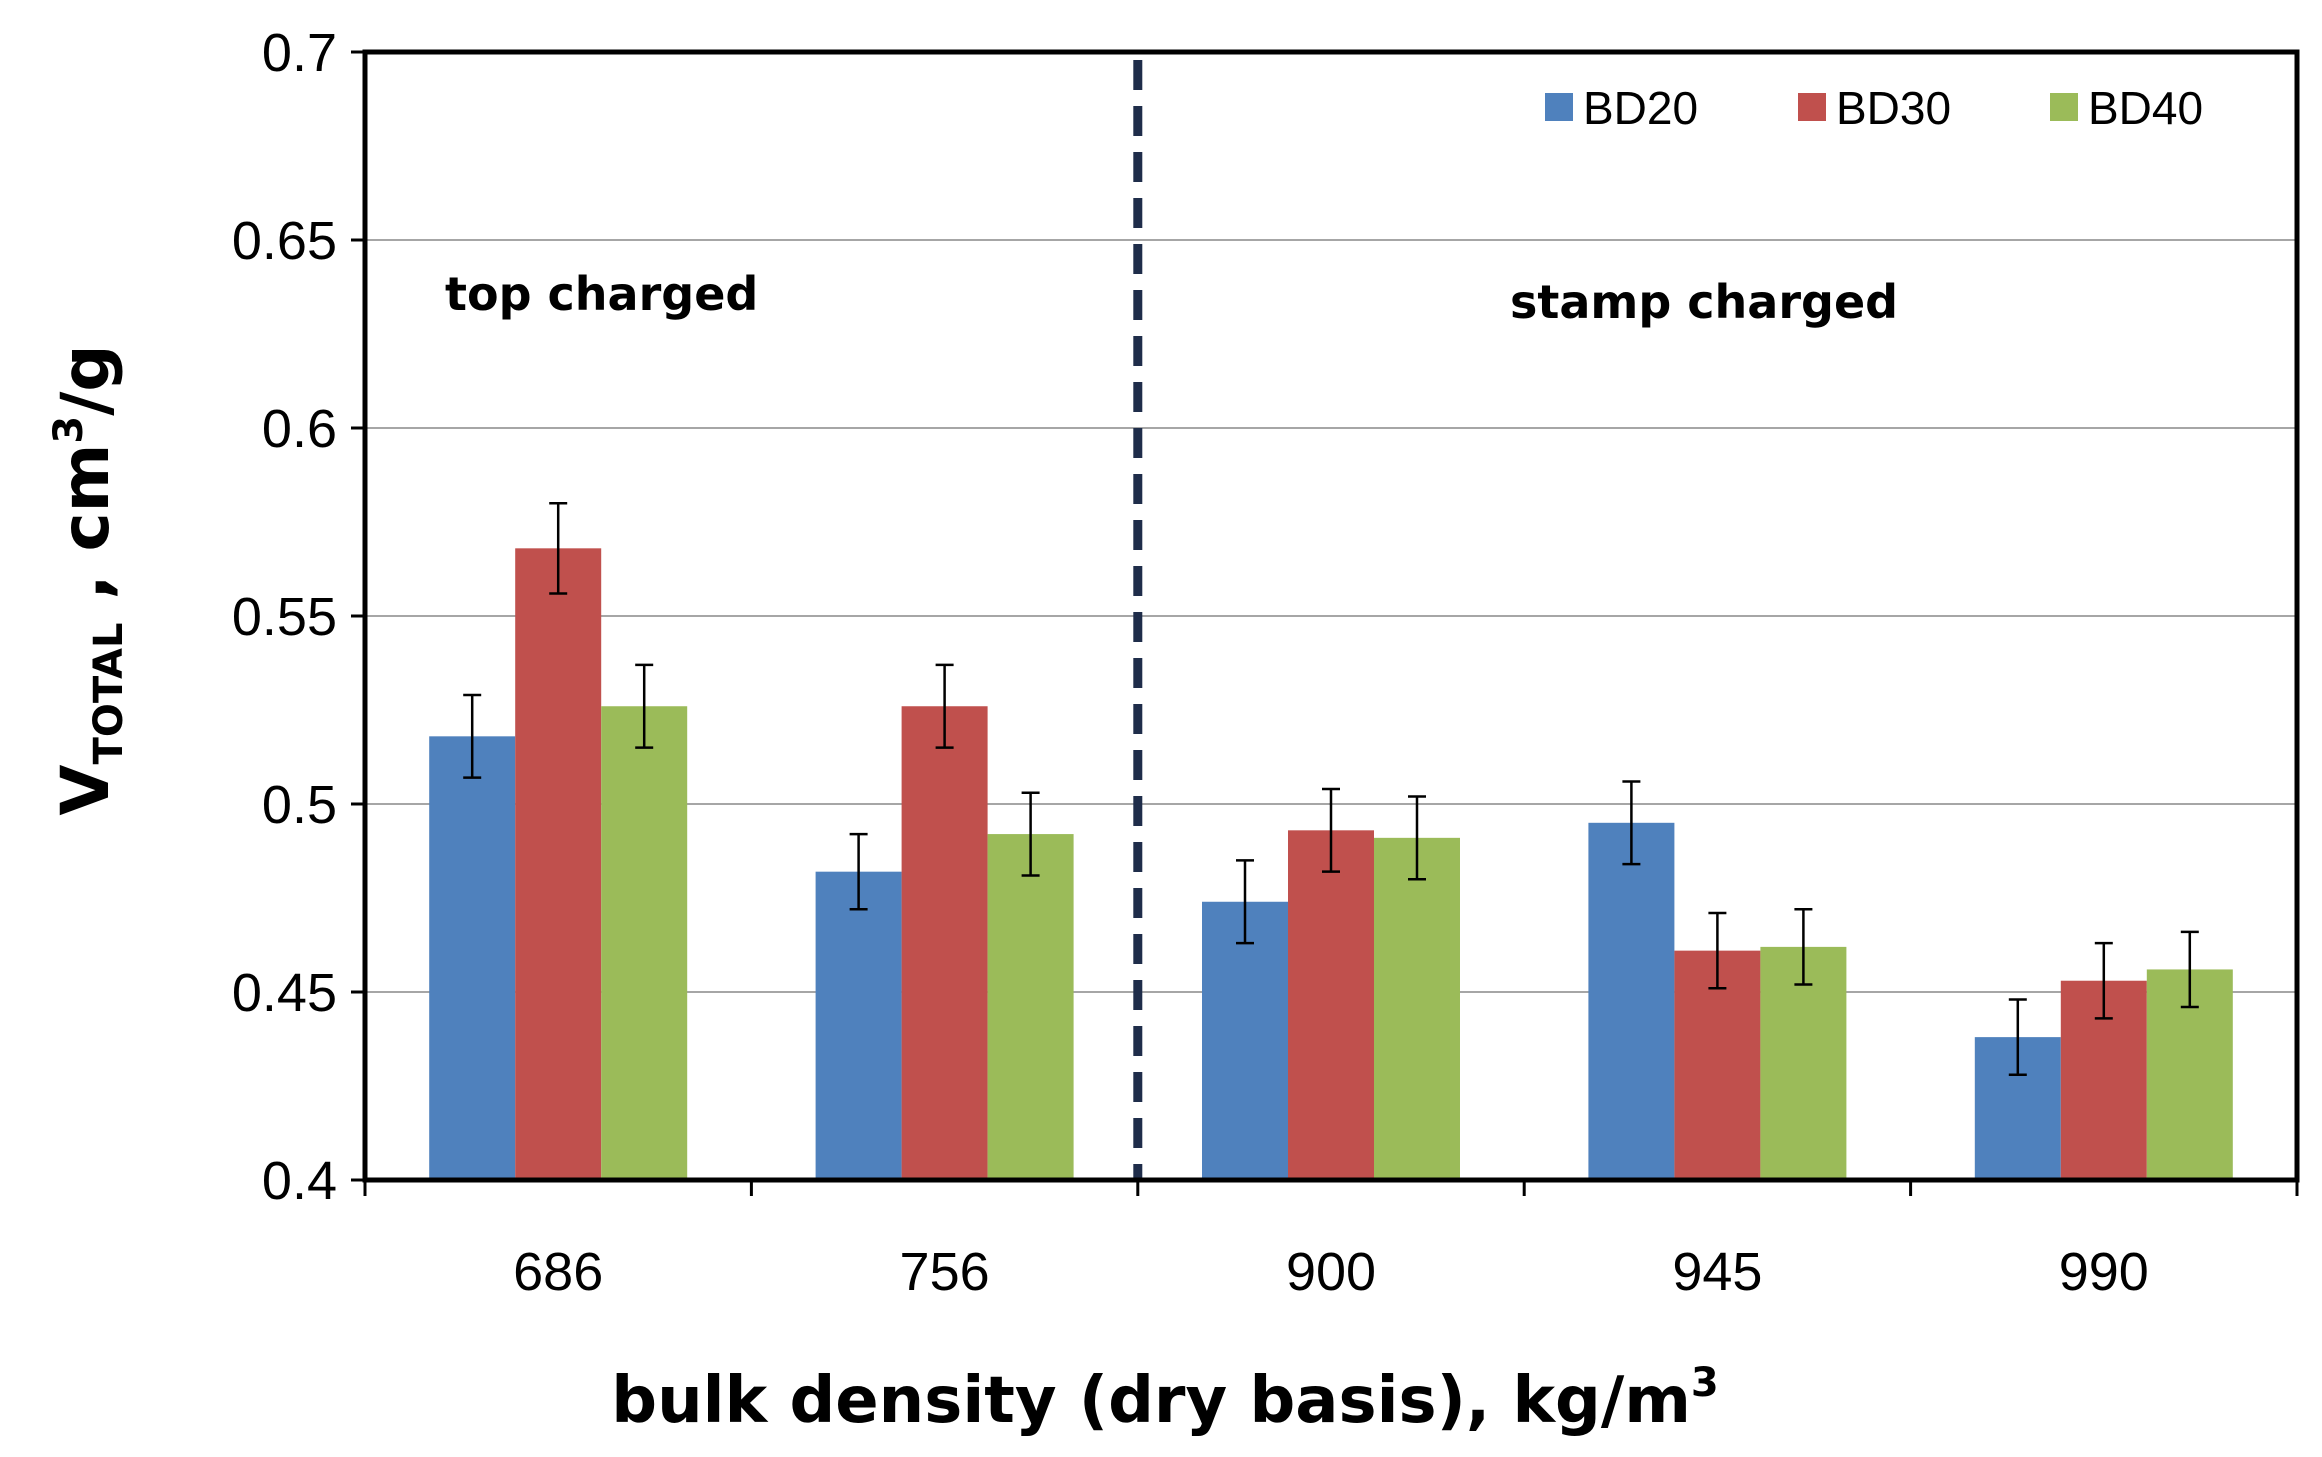 The image size is (2322, 1457). Describe the element at coordinates (1559, 107) in the screenshot. I see `legend-swatch-bd20` at that location.